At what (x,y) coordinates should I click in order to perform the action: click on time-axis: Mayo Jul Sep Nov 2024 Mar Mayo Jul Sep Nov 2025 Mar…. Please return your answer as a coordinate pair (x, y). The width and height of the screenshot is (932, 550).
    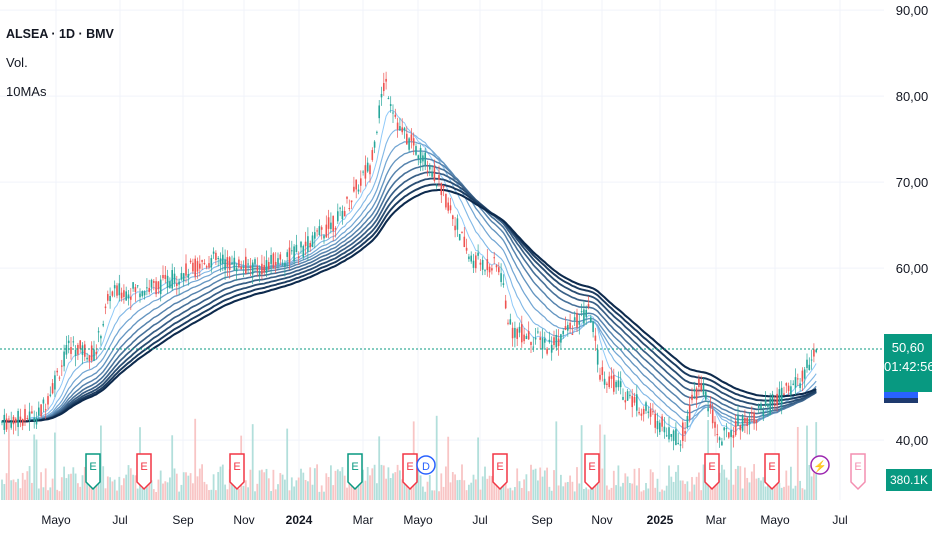
    Looking at the image, I should click on (444, 520).